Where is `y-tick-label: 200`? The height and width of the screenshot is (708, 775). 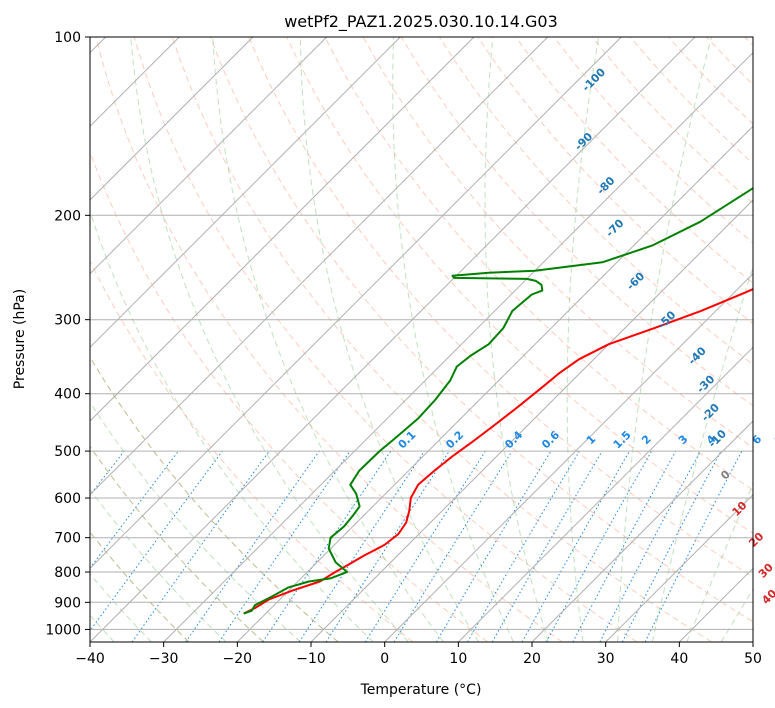 y-tick-label: 200 is located at coordinates (67, 216).